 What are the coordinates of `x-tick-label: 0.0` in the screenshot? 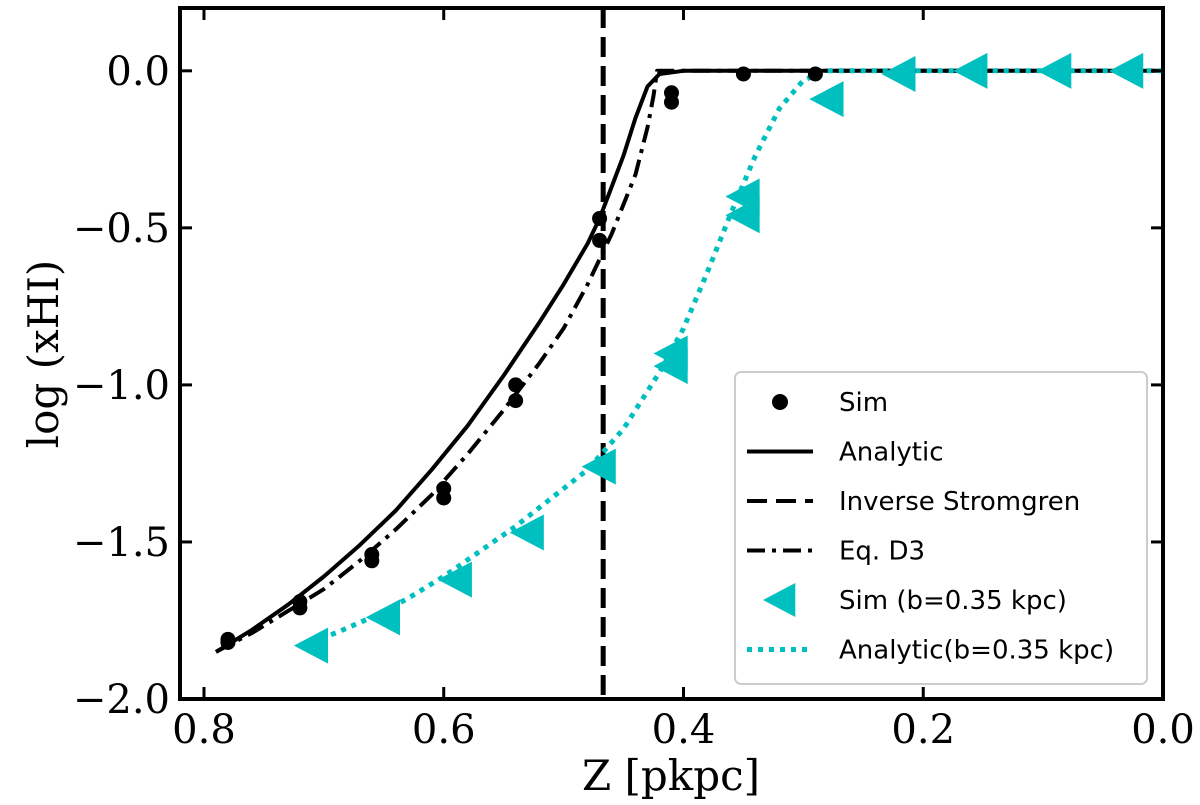 It's located at (1163, 730).